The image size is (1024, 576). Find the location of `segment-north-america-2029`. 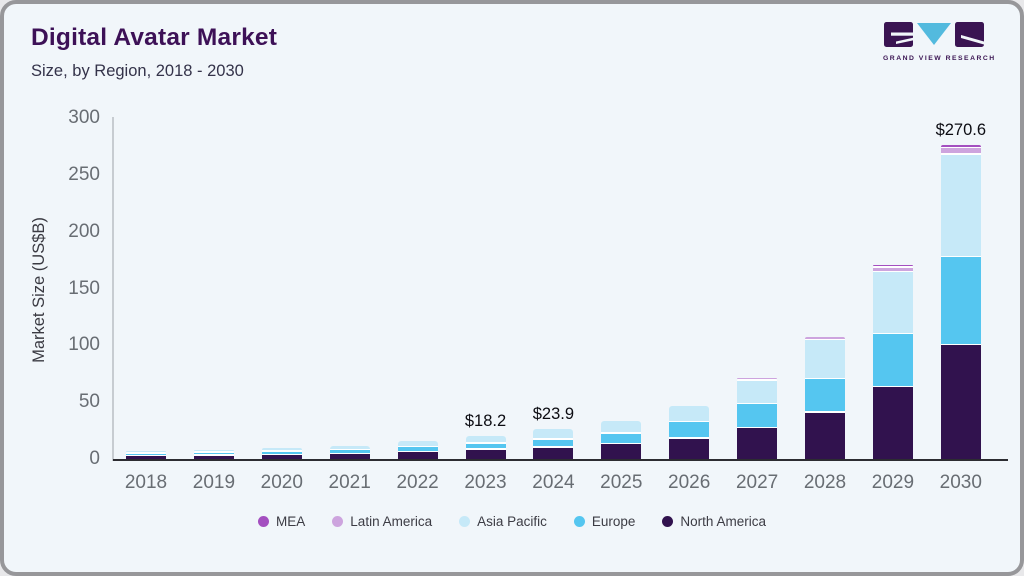

segment-north-america-2029 is located at coordinates (892, 423).